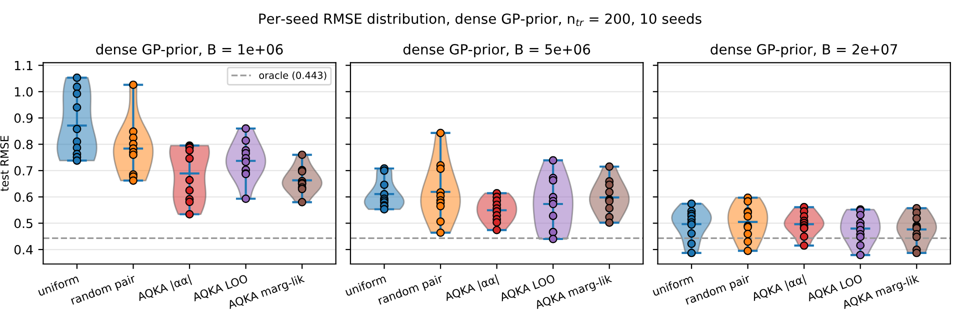 The height and width of the screenshot is (330, 960). What do you see at coordinates (23, 223) in the screenshot?
I see `y-tick-label: 0.5` at bounding box center [23, 223].